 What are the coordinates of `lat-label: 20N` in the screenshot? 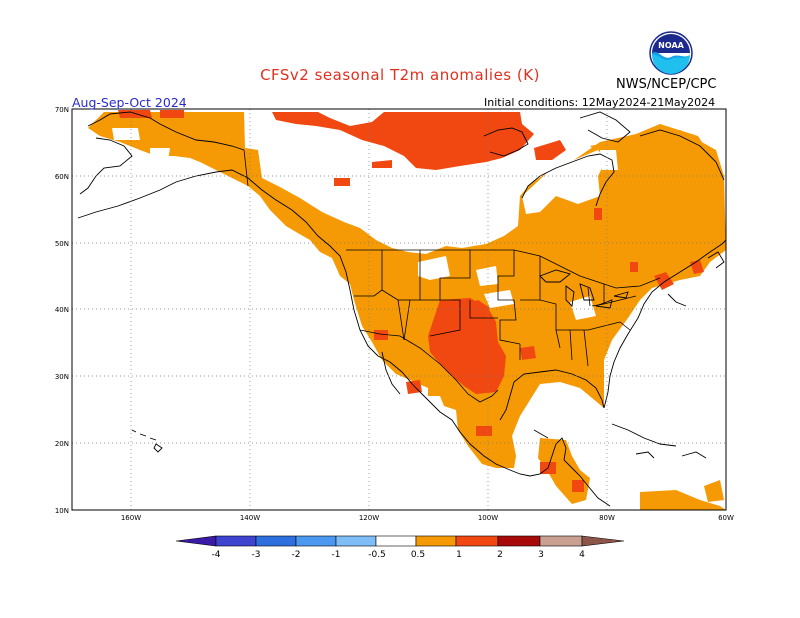 It's located at (62, 444).